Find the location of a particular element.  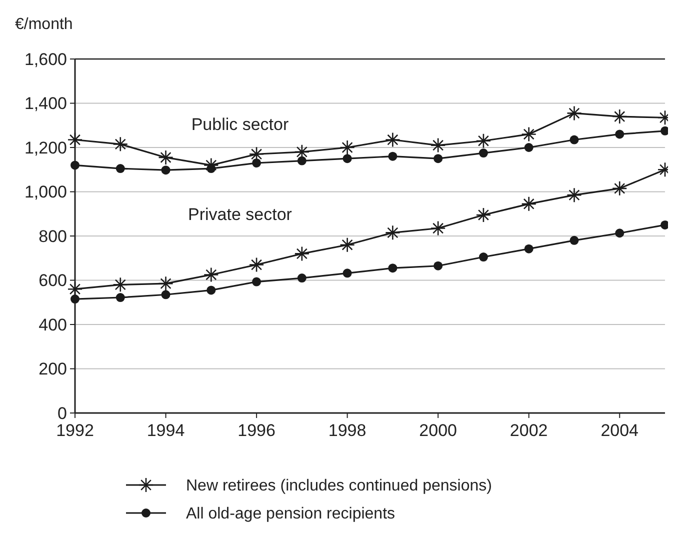

y-tick-label: 1,200 is located at coordinates (45, 148).